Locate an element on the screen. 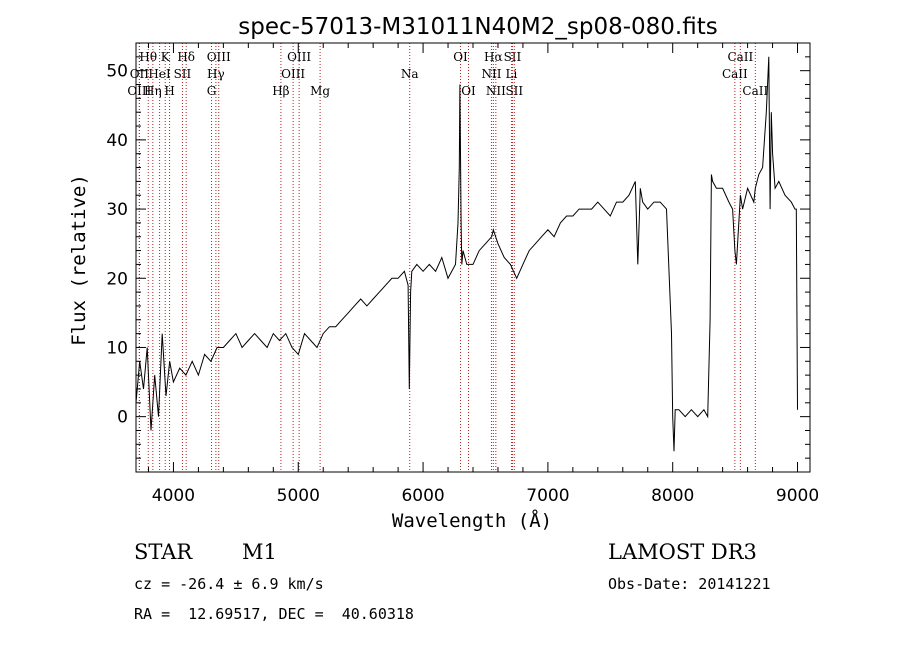 This screenshot has width=900, height=649. y-tick-label: 40 is located at coordinates (117, 141).